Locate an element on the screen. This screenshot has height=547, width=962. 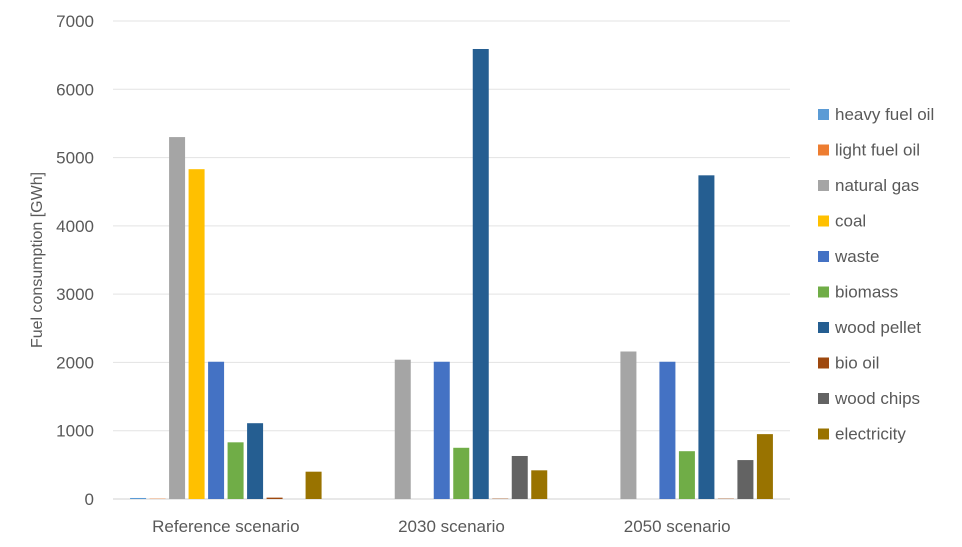
legend-label: wood pellet is located at coordinates (877, 327).